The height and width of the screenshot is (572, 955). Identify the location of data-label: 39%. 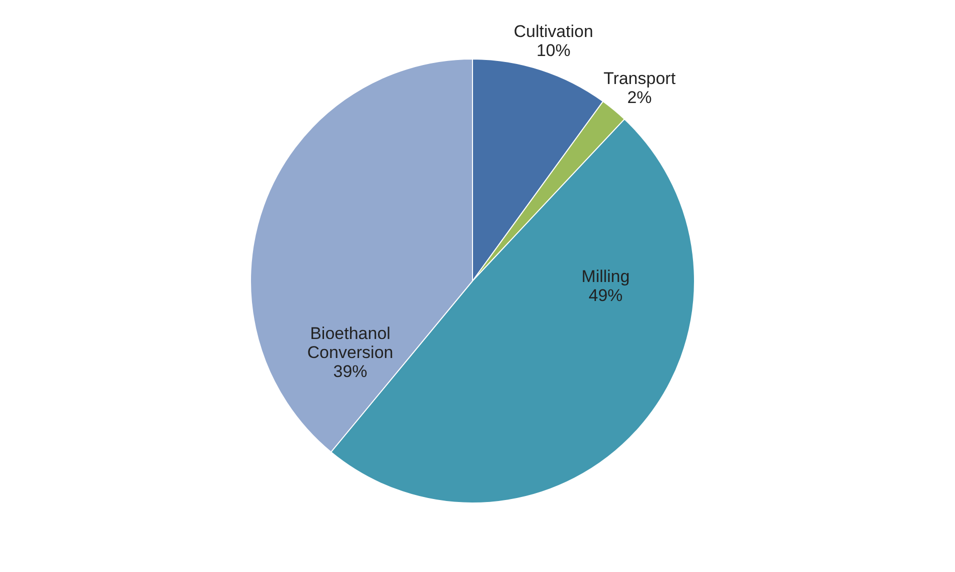
(350, 371).